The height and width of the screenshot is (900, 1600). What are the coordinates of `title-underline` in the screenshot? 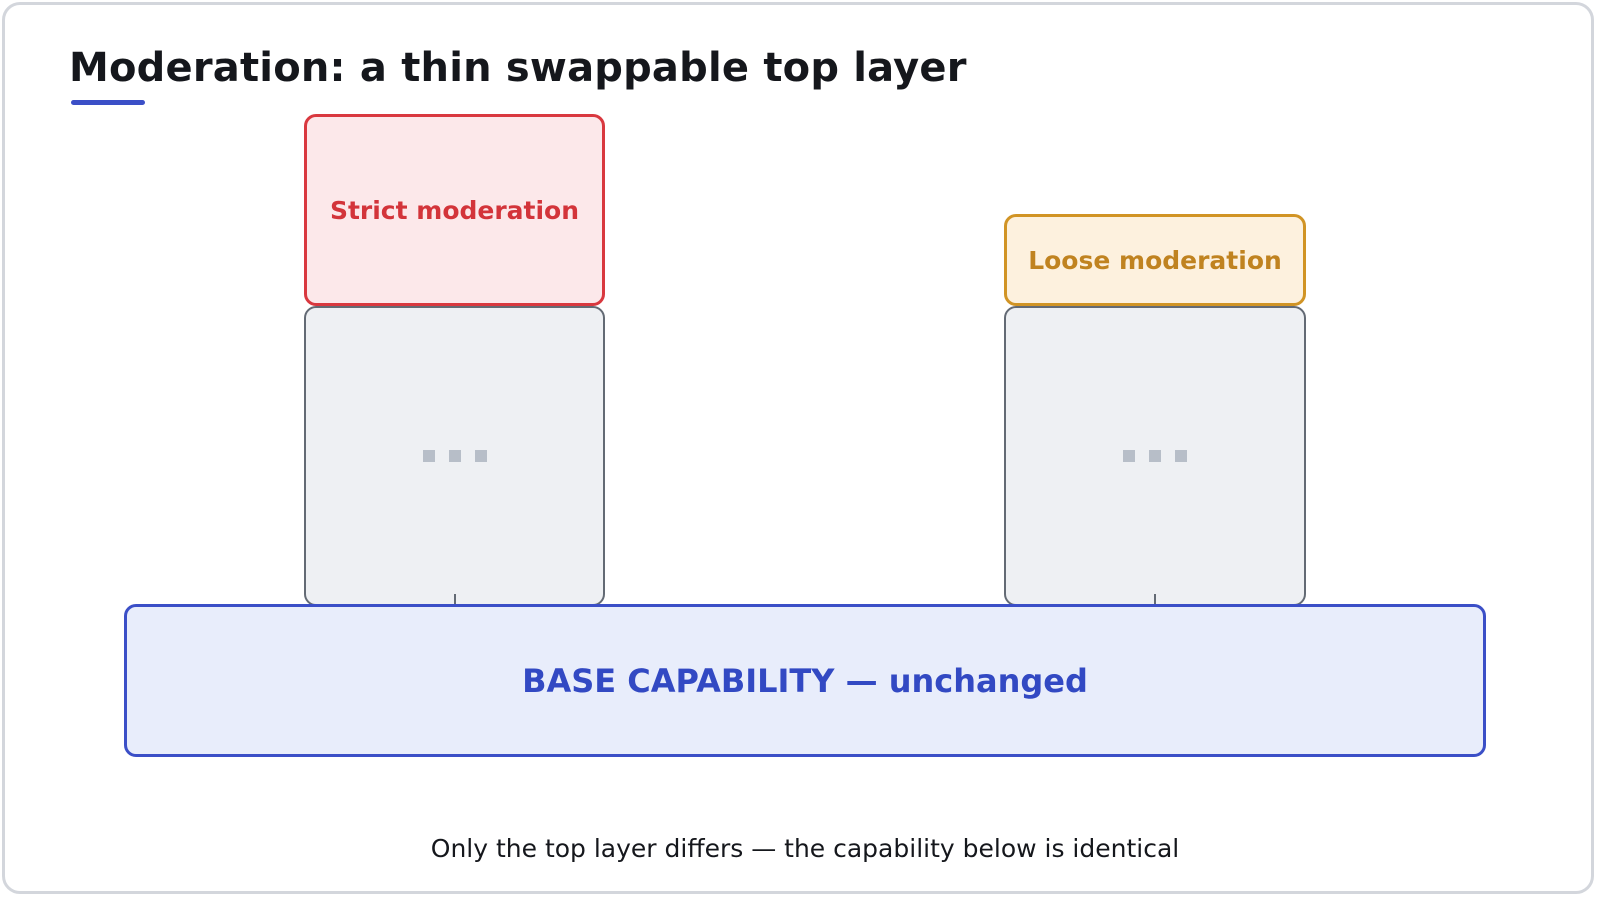 It's located at (108, 102).